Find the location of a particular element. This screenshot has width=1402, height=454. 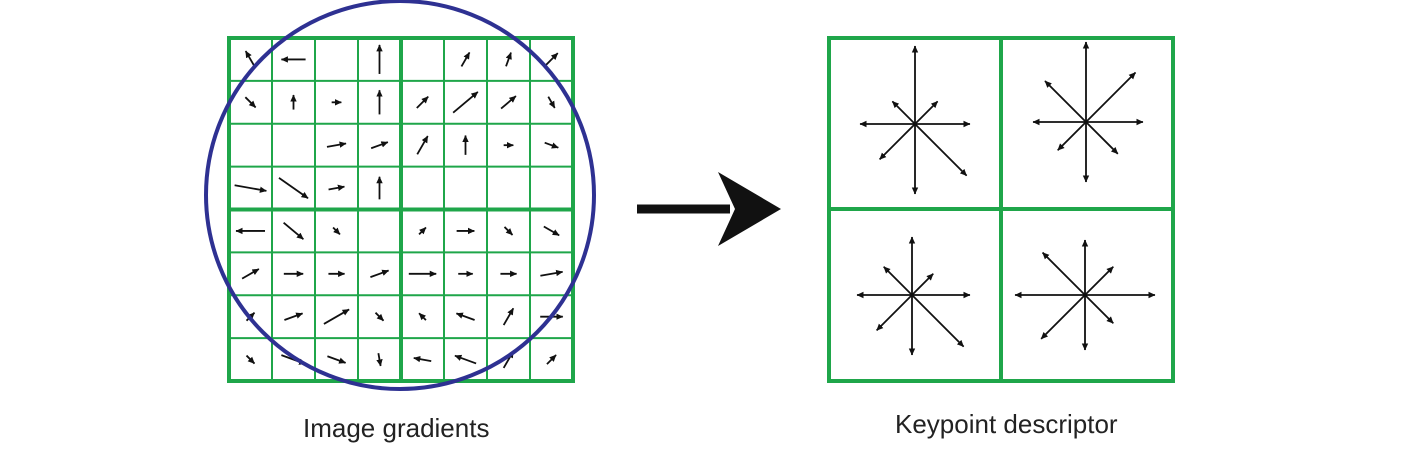

keypoint-descriptor-caption: Keypoint descriptor is located at coordinates (1006, 424).